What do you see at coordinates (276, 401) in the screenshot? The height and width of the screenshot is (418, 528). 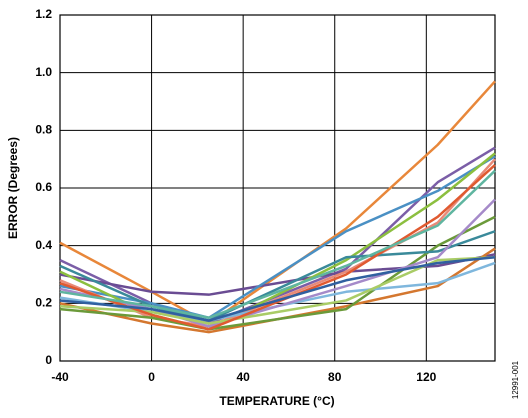 I see `x-axis-label: TEMPERATURE (°C)` at bounding box center [276, 401].